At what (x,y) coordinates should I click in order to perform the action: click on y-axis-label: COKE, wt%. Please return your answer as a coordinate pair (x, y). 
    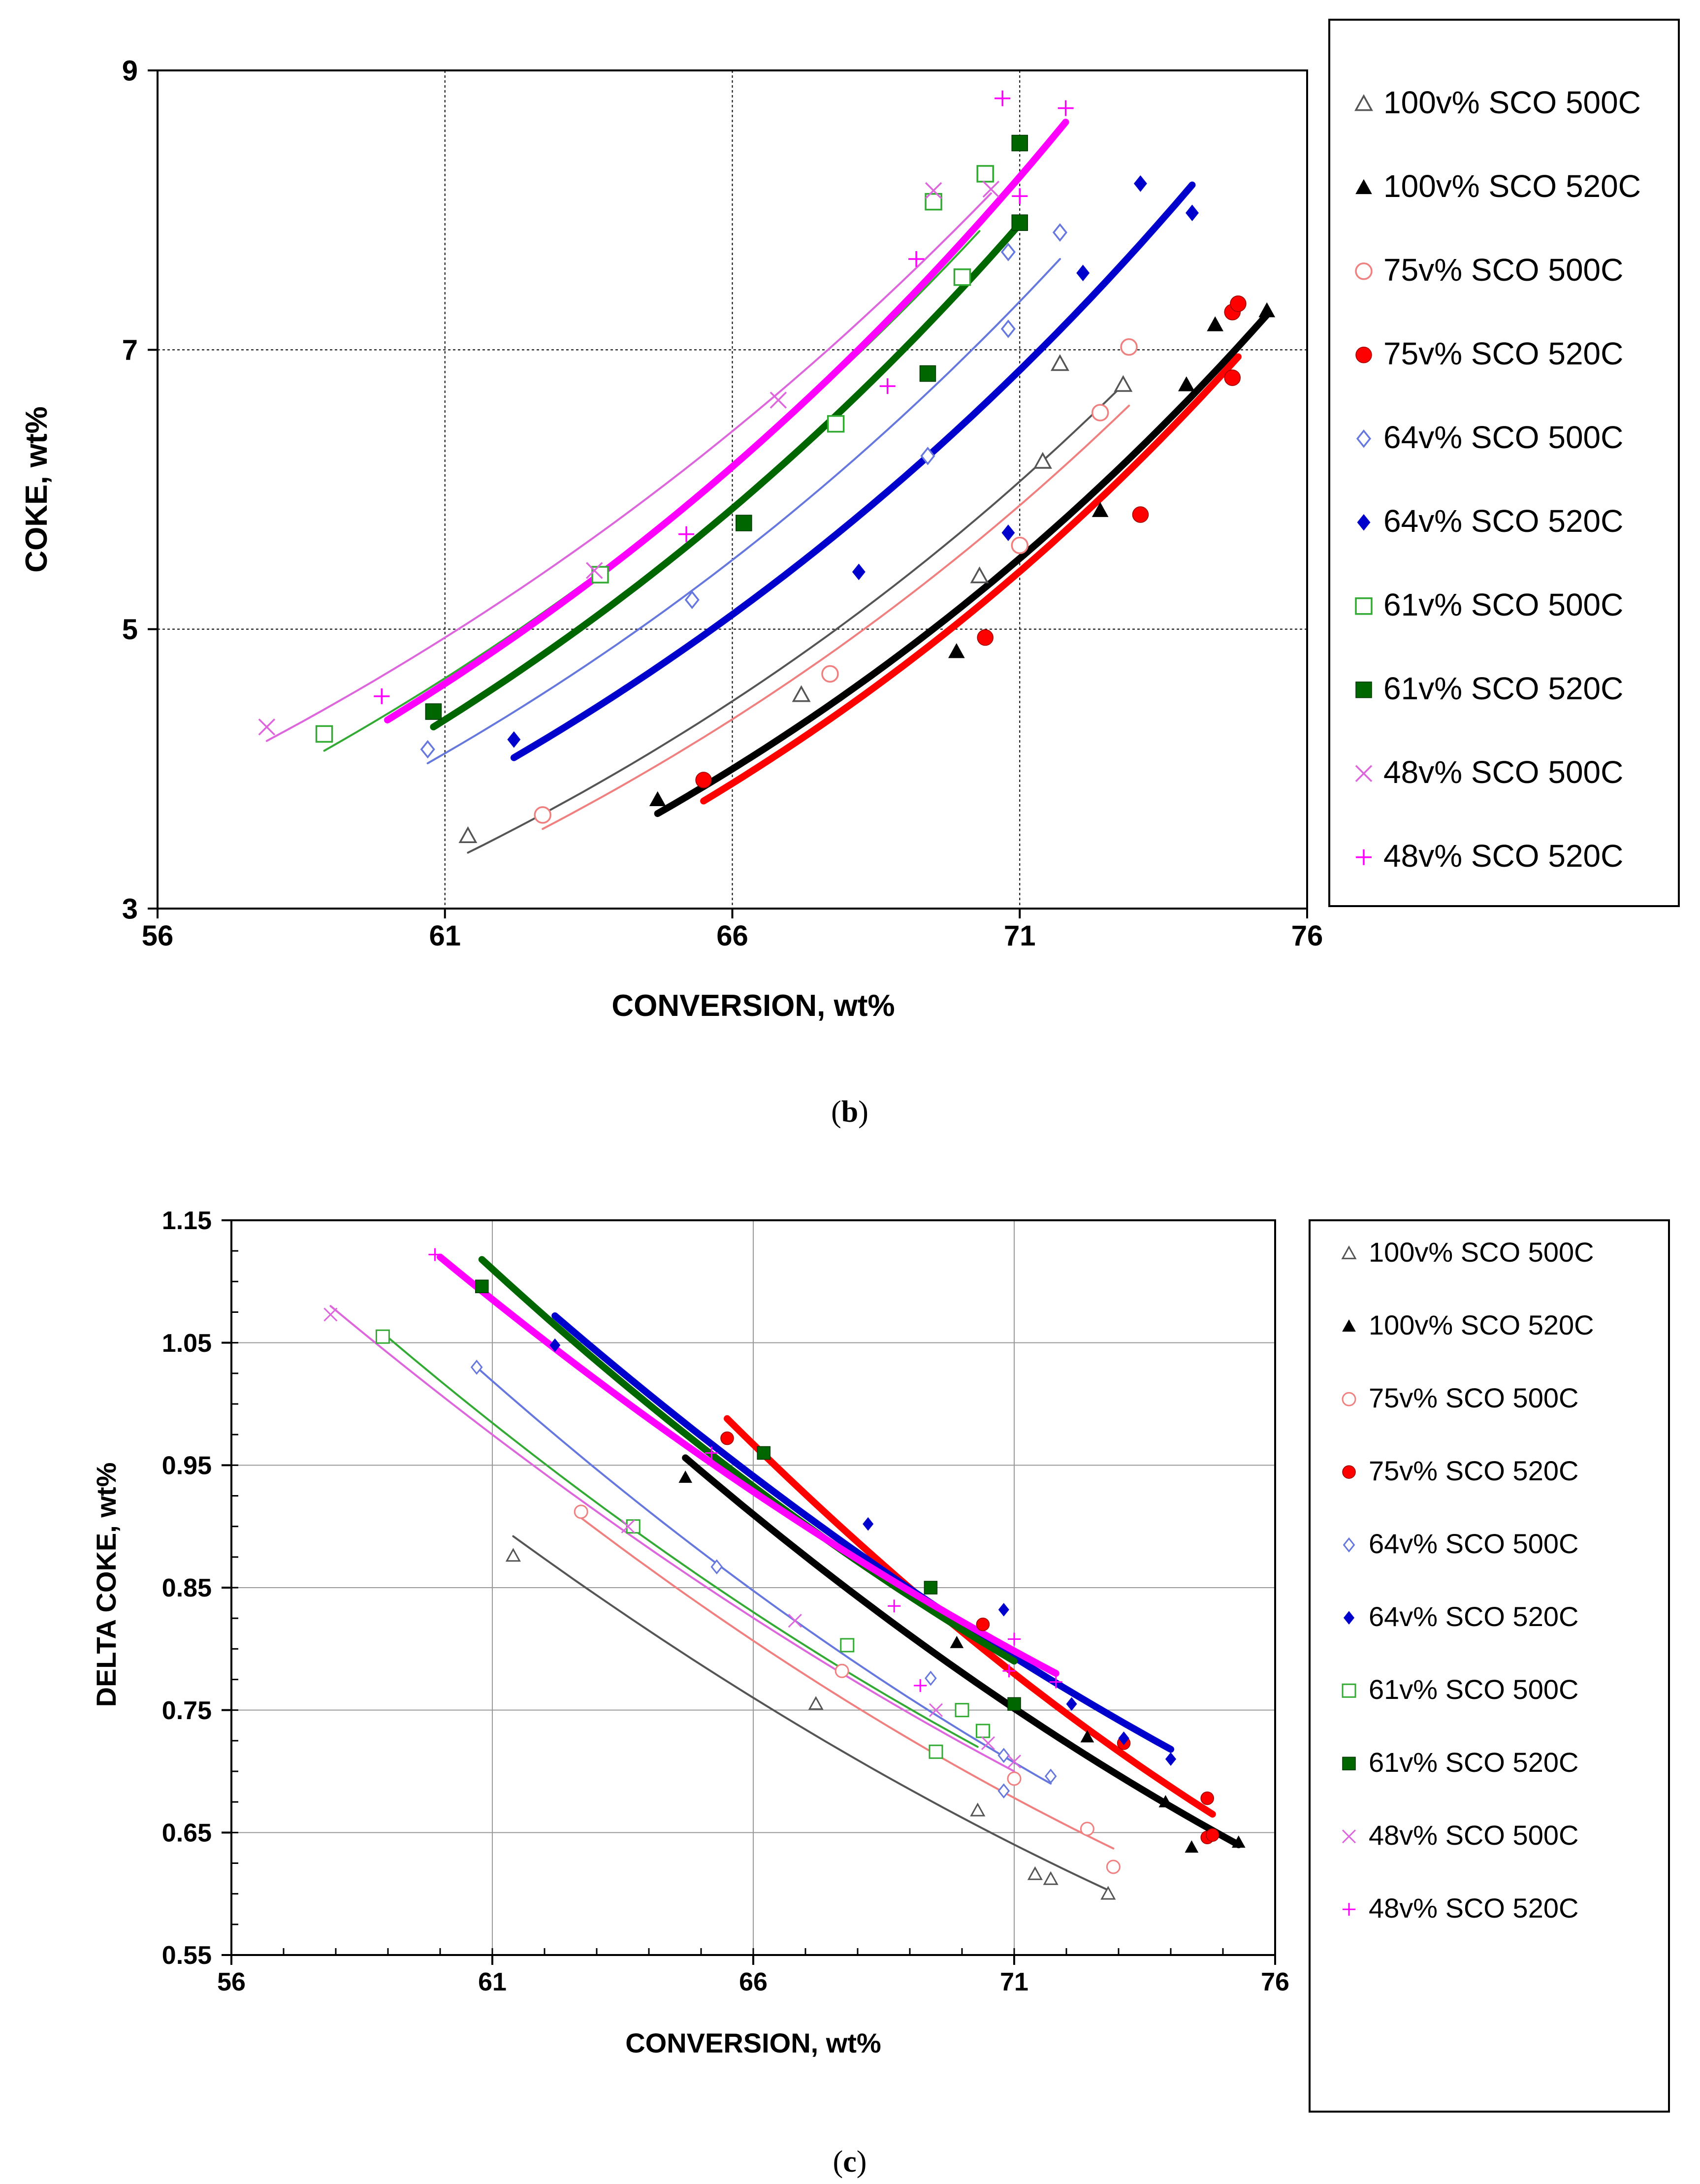
    Looking at the image, I should click on (37, 489).